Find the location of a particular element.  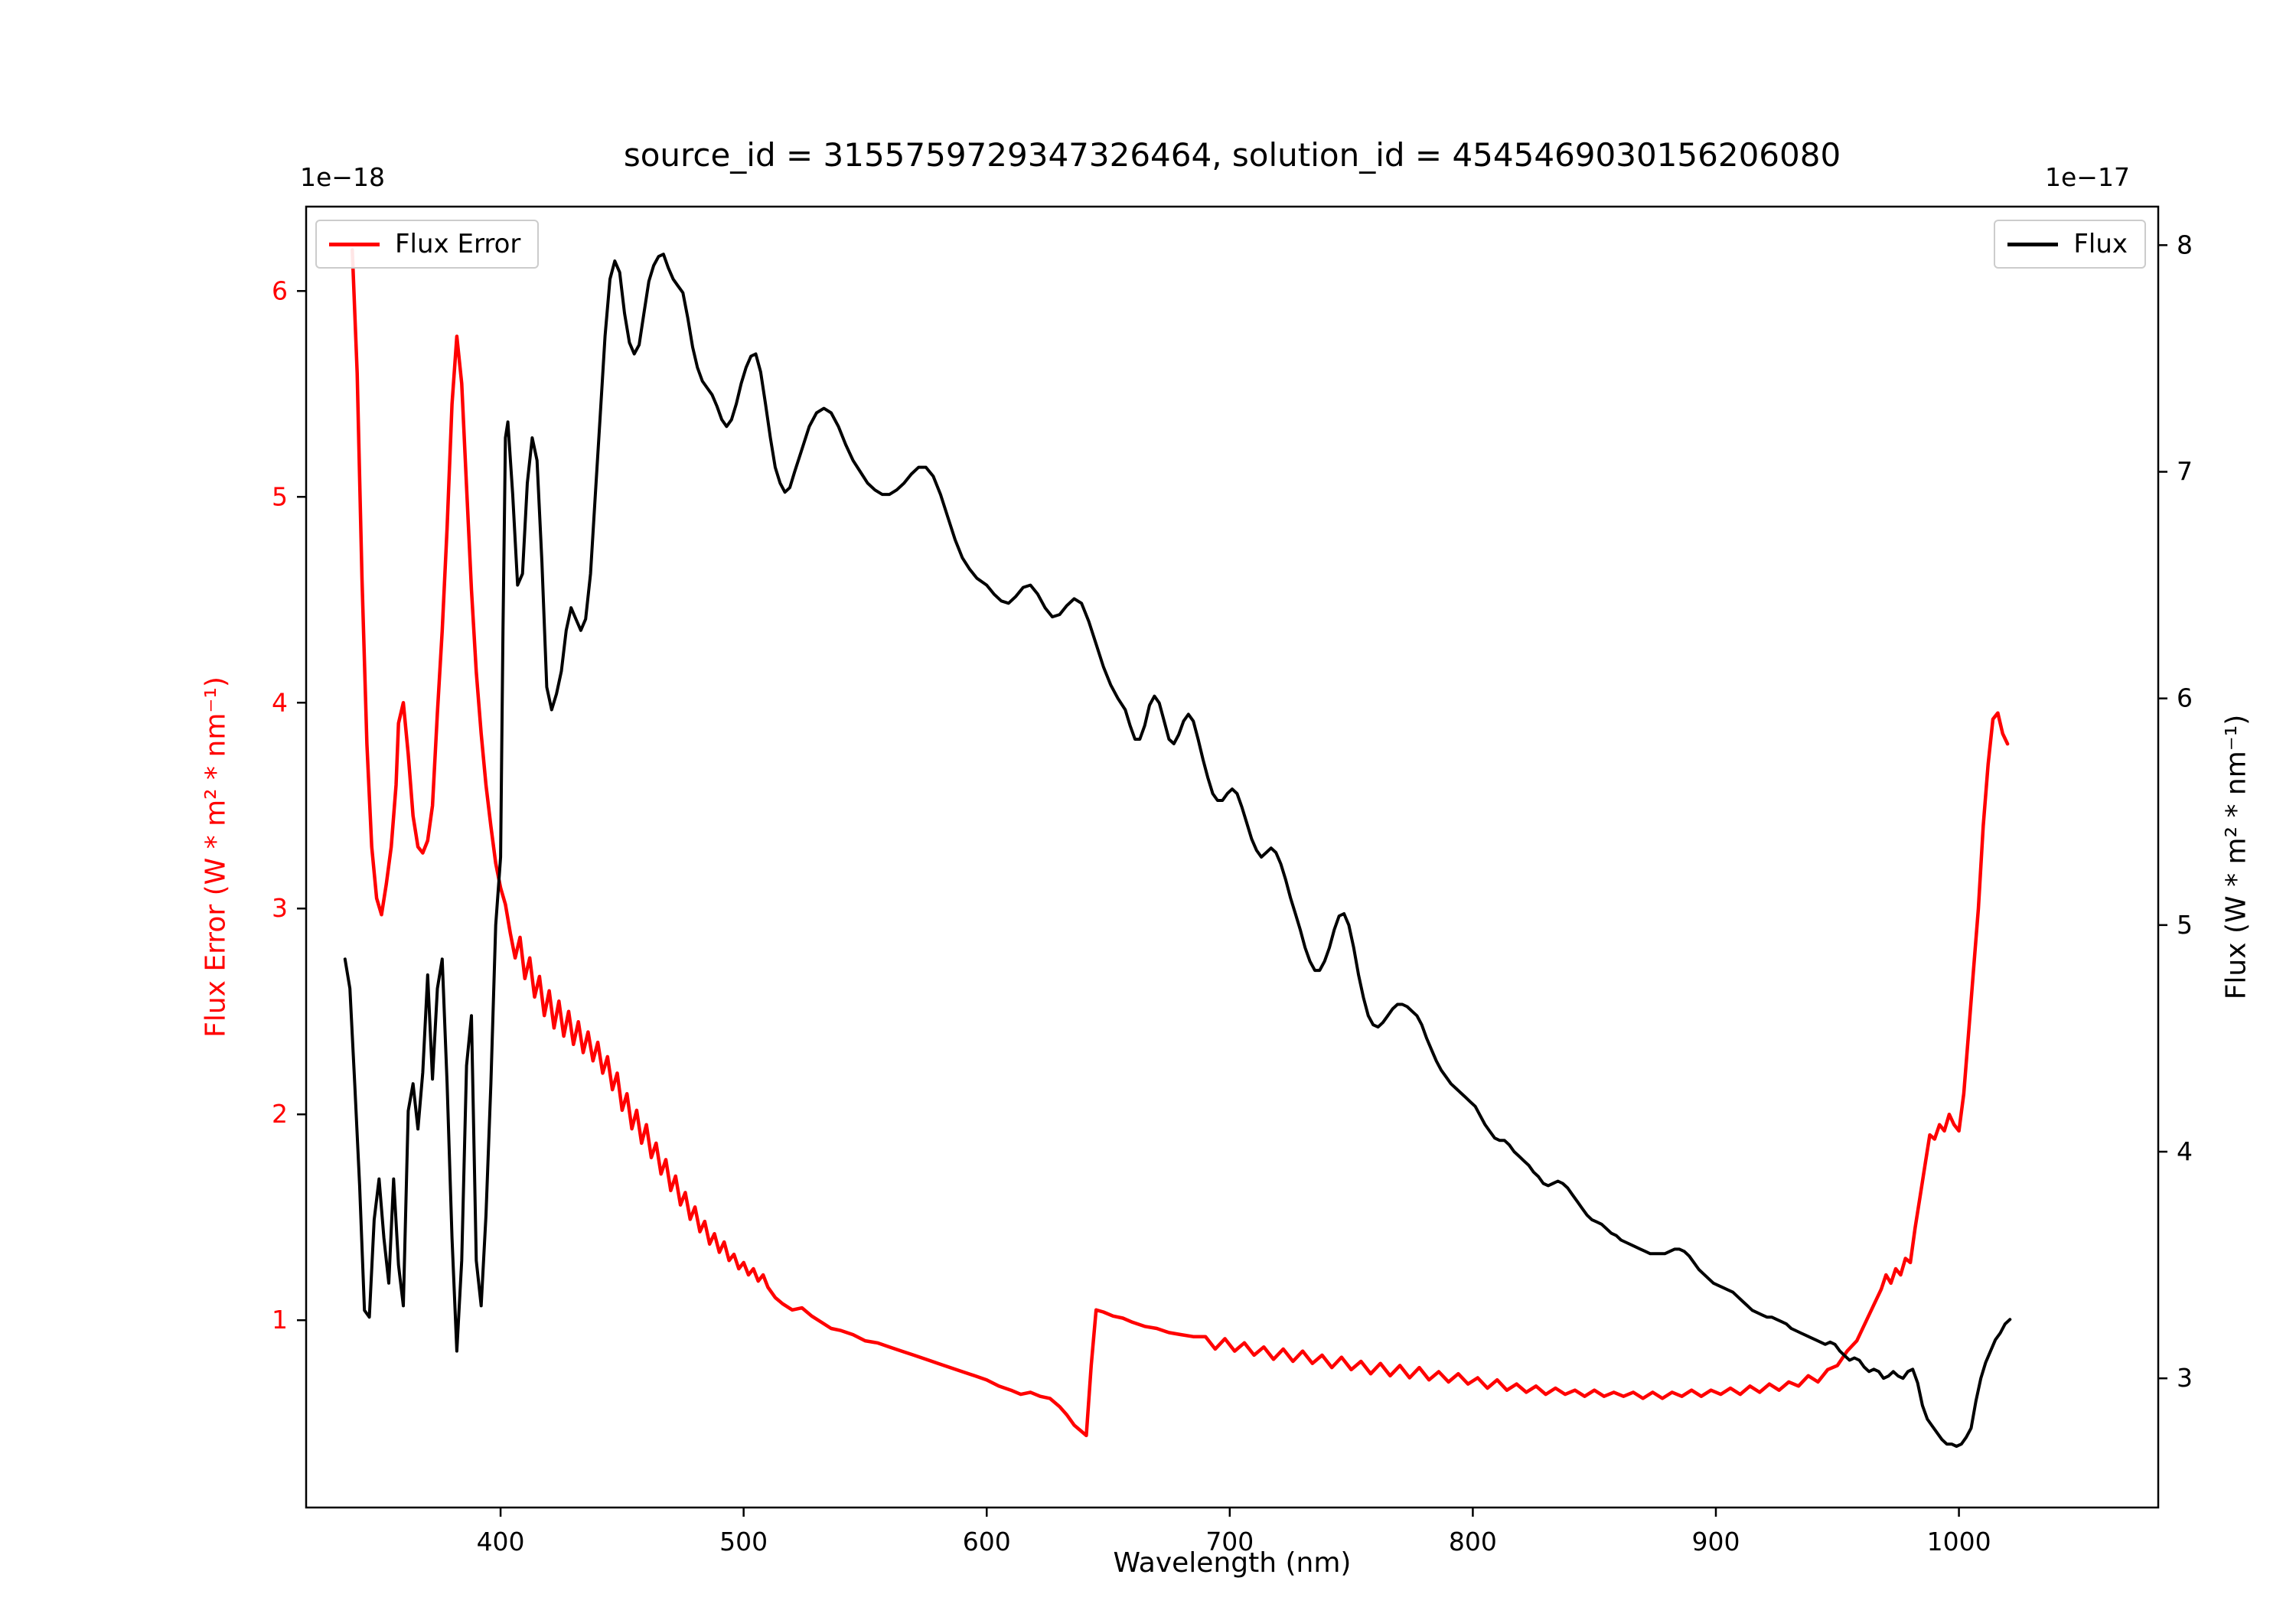

legend-flux-label: Flux is located at coordinates (2100, 244).